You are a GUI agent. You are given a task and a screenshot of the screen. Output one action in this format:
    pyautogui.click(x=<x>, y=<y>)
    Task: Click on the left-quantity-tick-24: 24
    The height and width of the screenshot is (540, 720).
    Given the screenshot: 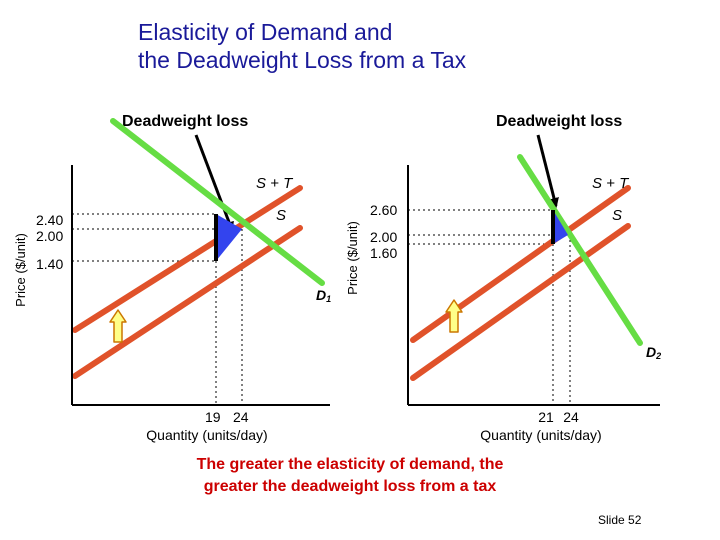 What is the action you would take?
    pyautogui.click(x=241, y=417)
    